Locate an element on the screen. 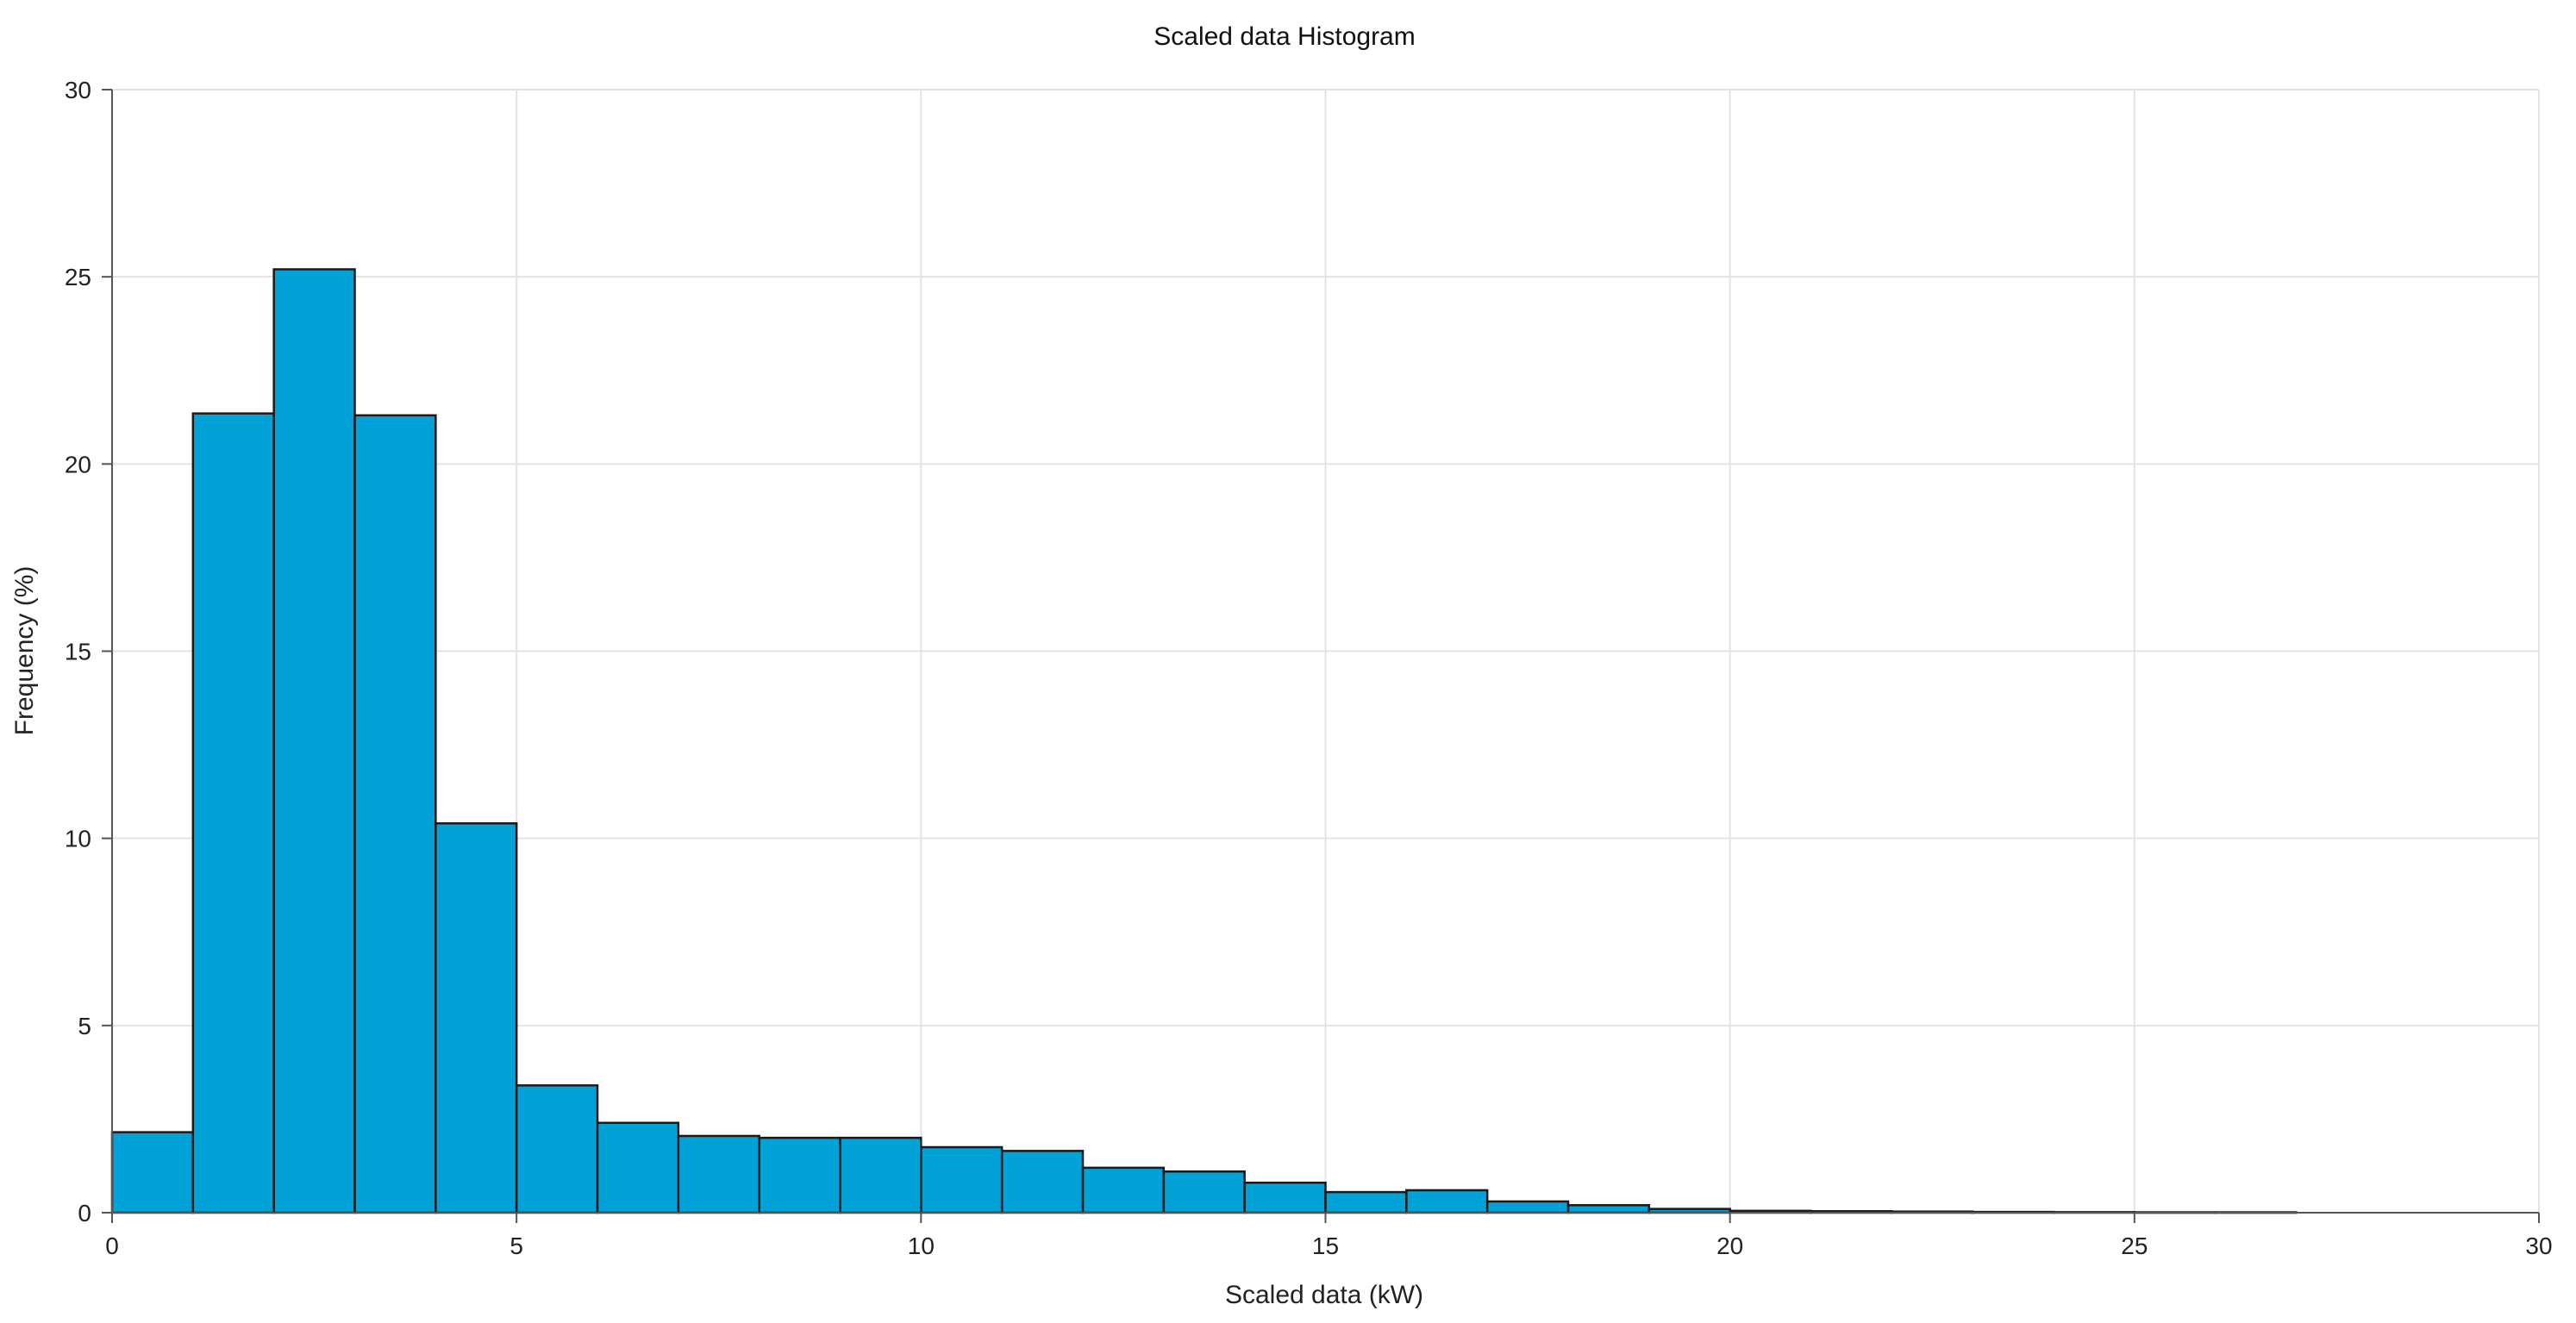  x-tick-label: 10 is located at coordinates (921, 1246).